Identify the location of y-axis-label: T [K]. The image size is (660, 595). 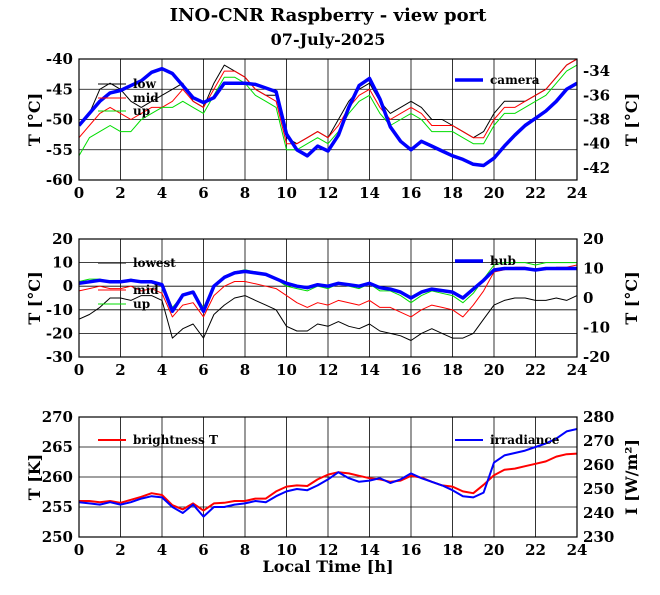
(34, 477).